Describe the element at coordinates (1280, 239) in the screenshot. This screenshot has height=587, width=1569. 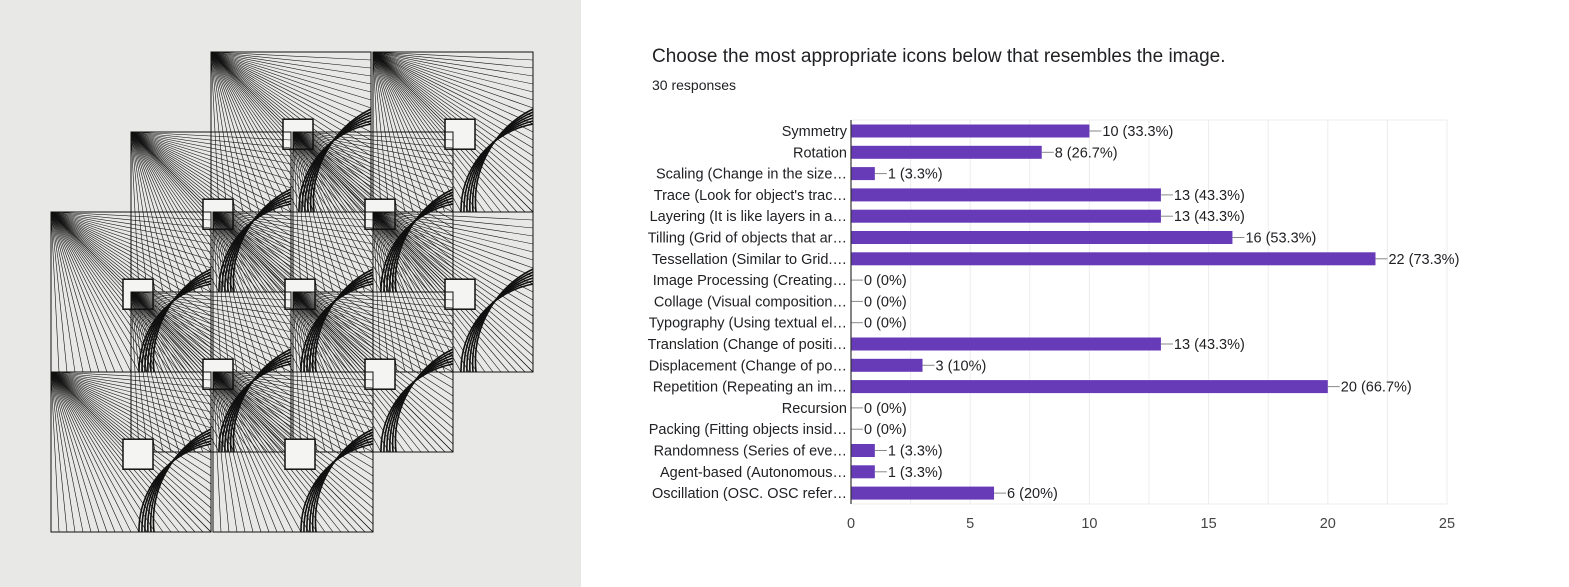
I see `data-label: 16 (53.3%)` at that location.